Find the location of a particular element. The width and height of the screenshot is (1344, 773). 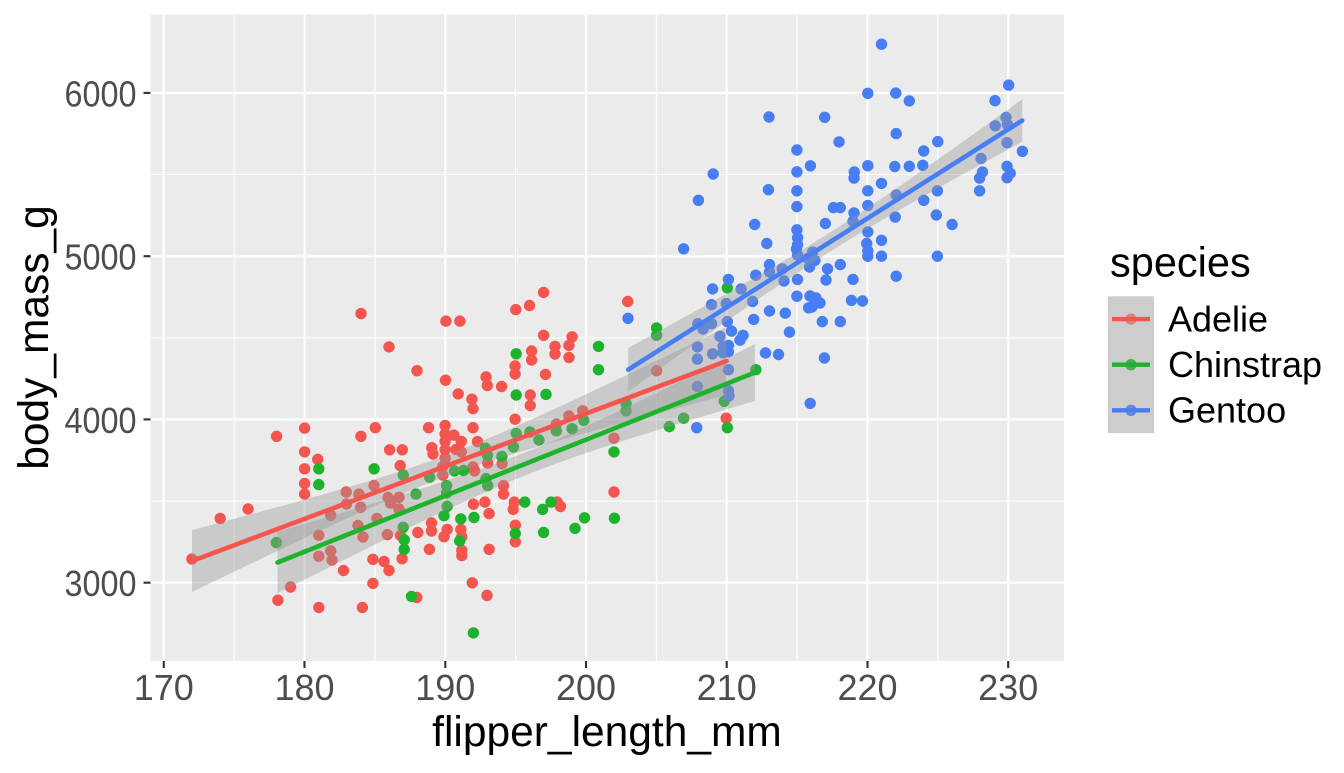

svg-text: 180 is located at coordinates (304, 687).